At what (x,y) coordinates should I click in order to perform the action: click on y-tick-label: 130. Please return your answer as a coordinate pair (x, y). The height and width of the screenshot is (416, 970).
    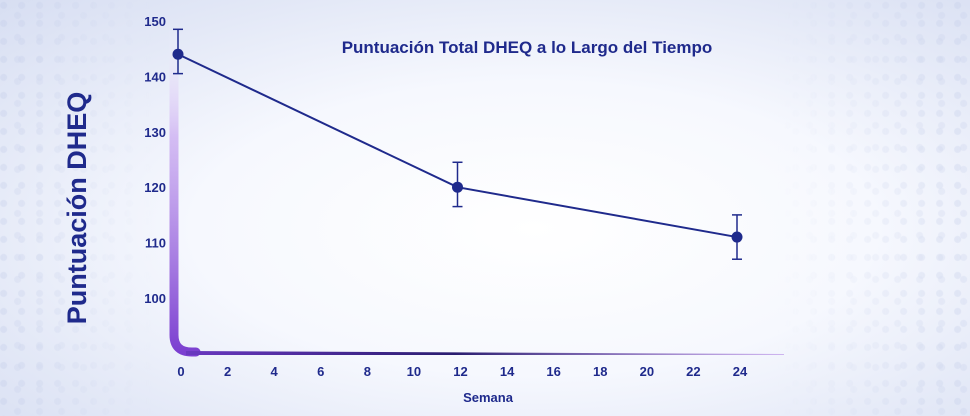
    Looking at the image, I should click on (155, 132).